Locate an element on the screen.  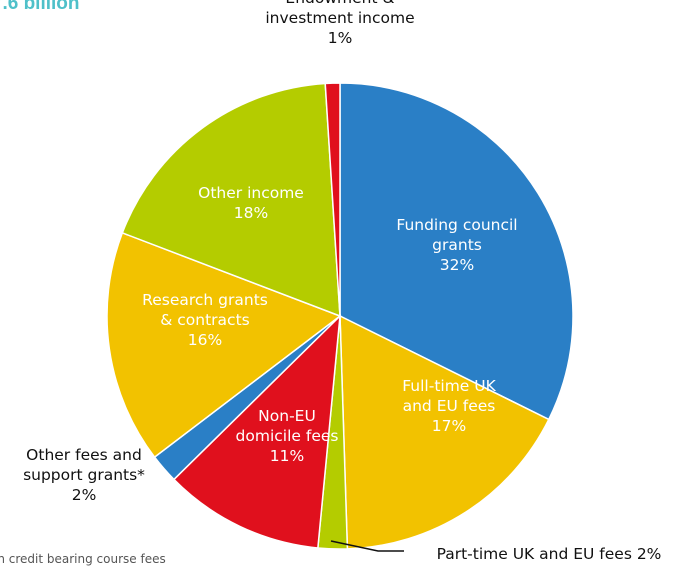
footnote: on credit bearing course fees is located at coordinates (83, 559).